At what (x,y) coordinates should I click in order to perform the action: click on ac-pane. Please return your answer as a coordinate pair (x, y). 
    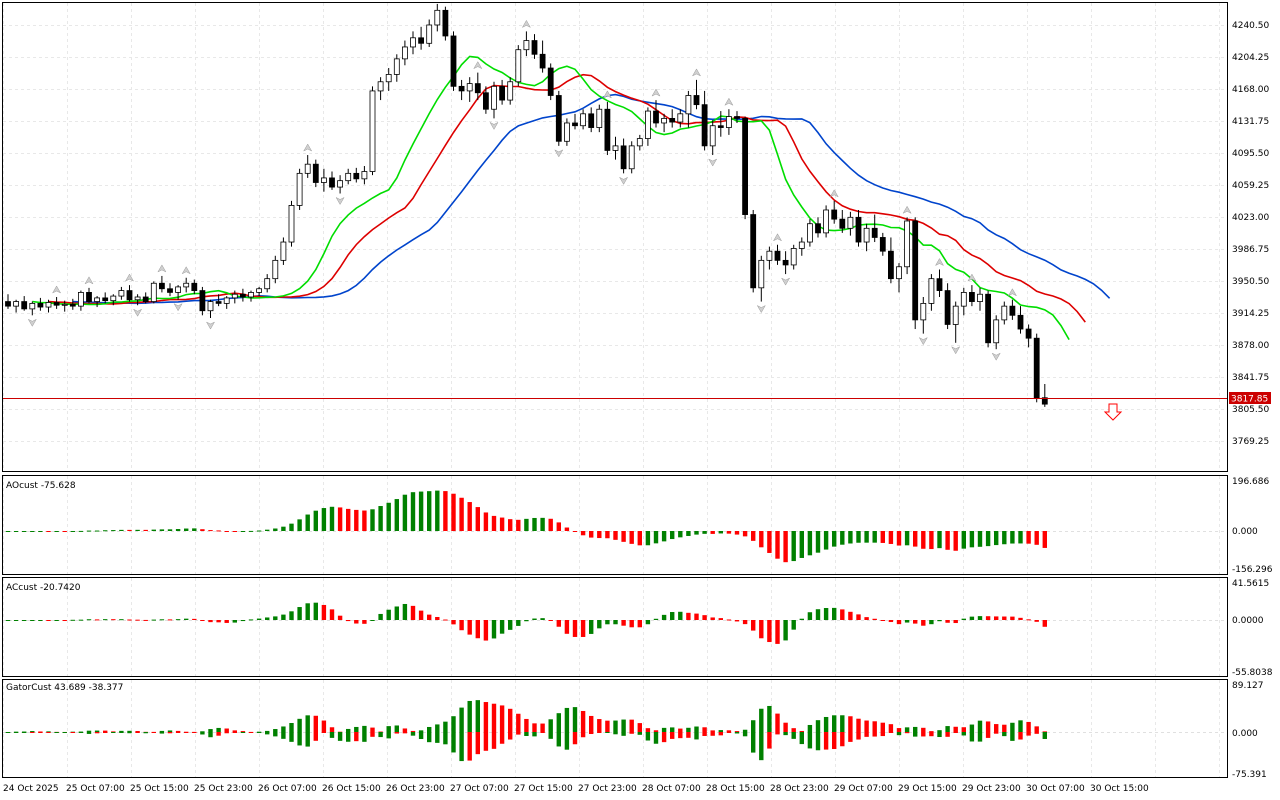
    Looking at the image, I should click on (615, 627).